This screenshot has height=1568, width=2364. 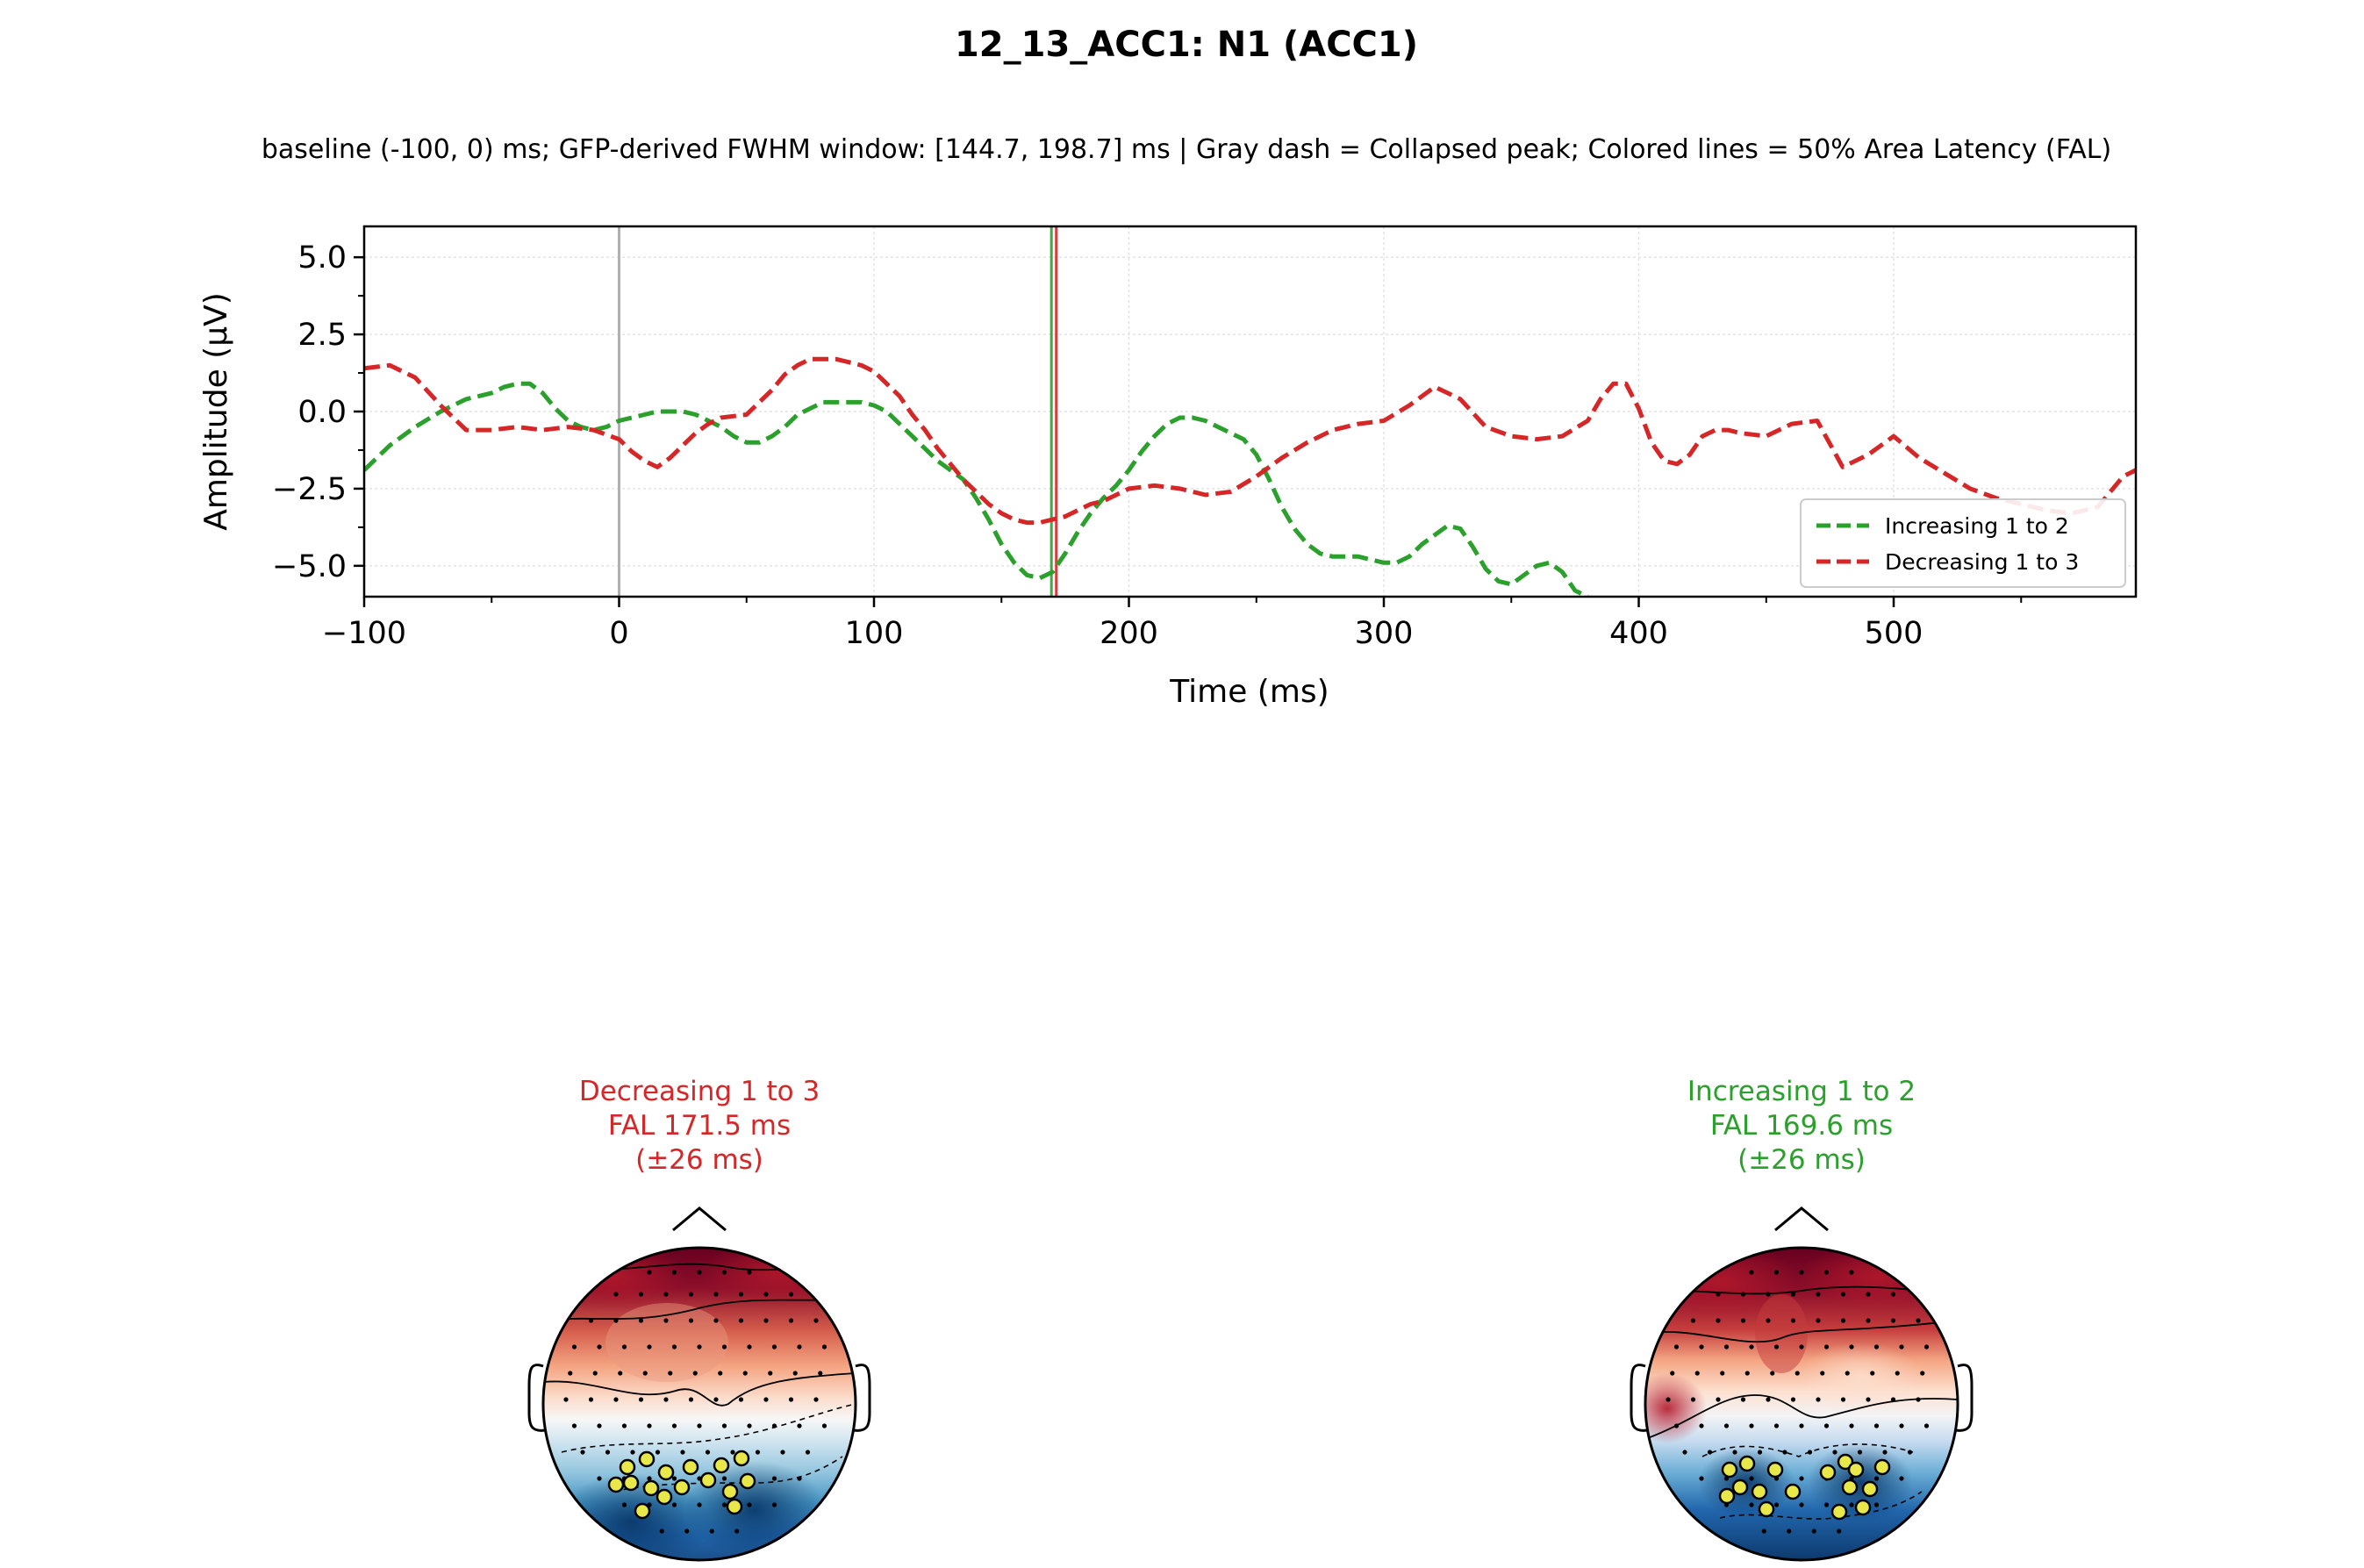 What do you see at coordinates (1798, 1402) in the screenshot?
I see `sensor-dots-increasing` at bounding box center [1798, 1402].